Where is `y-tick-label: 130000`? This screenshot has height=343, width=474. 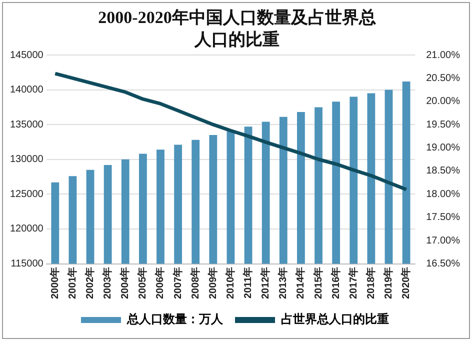
y-tick-label: 130000 is located at coordinates (27, 160).